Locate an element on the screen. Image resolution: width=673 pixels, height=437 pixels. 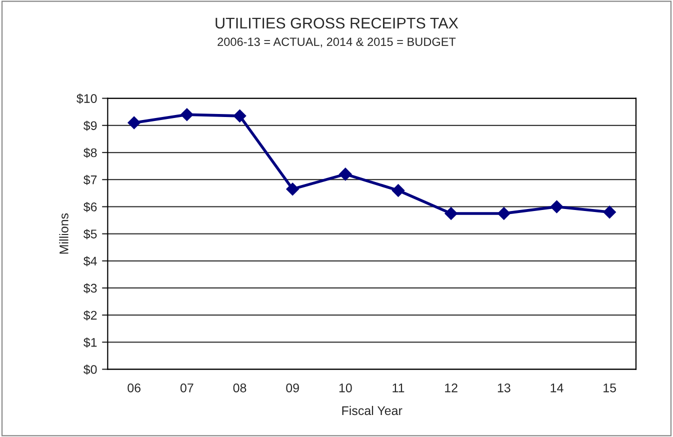
x-tick-label: 08 is located at coordinates (239, 387).